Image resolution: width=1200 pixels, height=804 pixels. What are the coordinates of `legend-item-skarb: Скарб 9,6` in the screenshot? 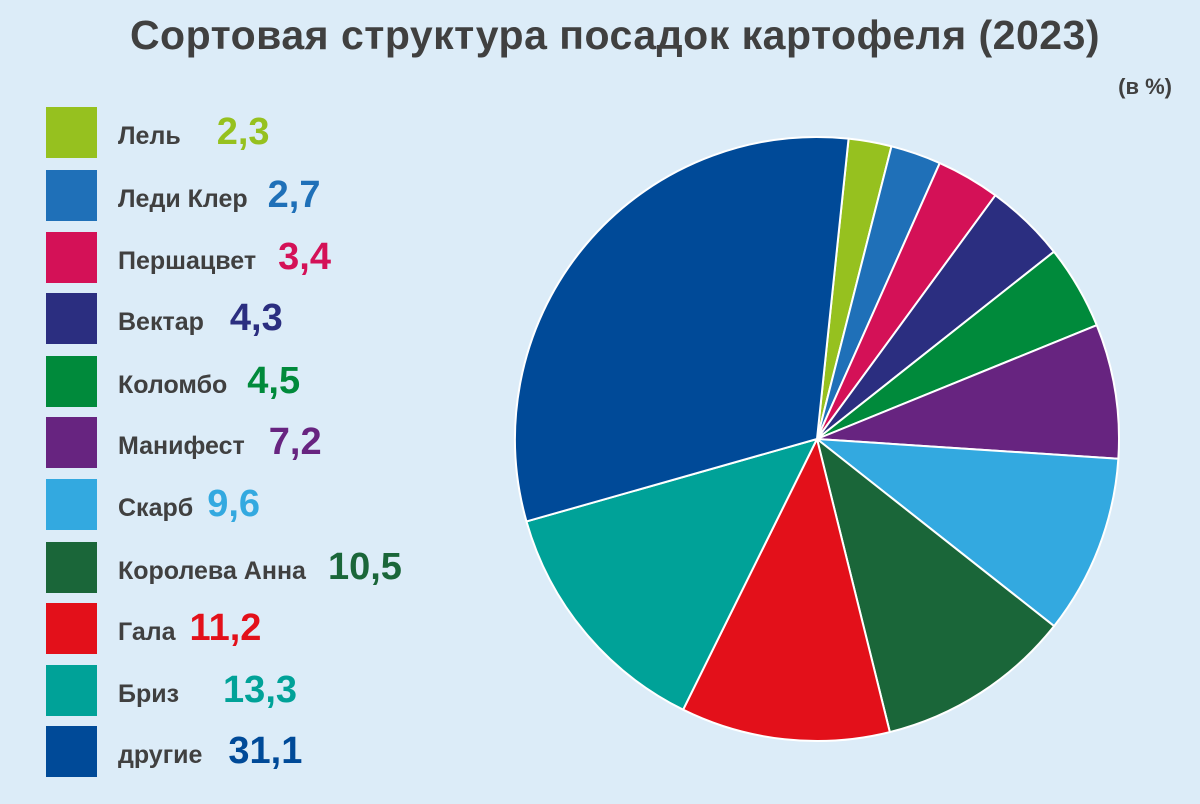 It's located at (276, 504).